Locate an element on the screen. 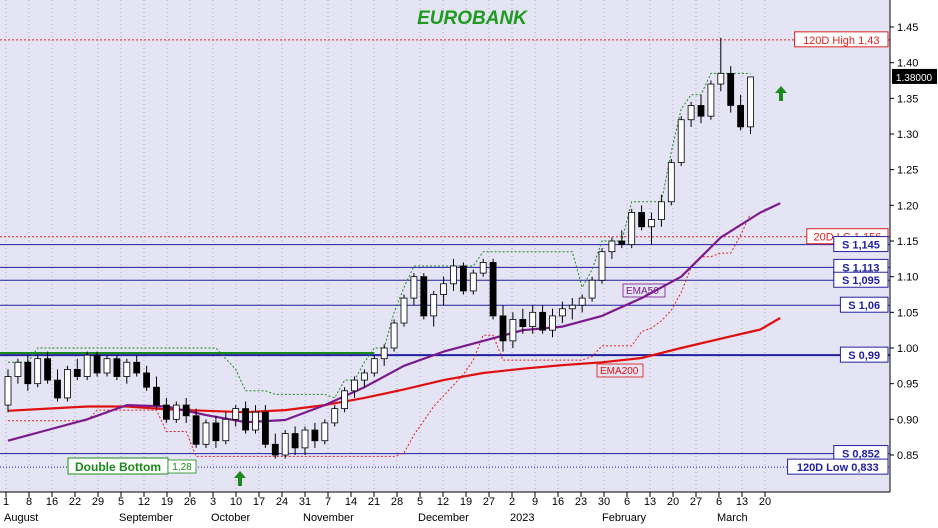 The image size is (938, 528). x-tick-label: 16 is located at coordinates (52, 502).